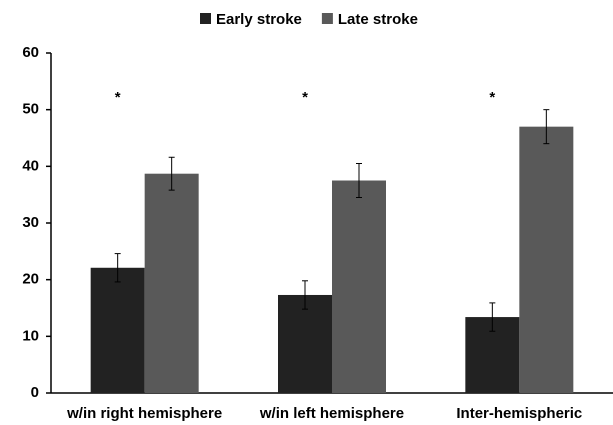 The height and width of the screenshot is (425, 613). What do you see at coordinates (378, 19) in the screenshot?
I see `legend-label: Late stroke` at bounding box center [378, 19].